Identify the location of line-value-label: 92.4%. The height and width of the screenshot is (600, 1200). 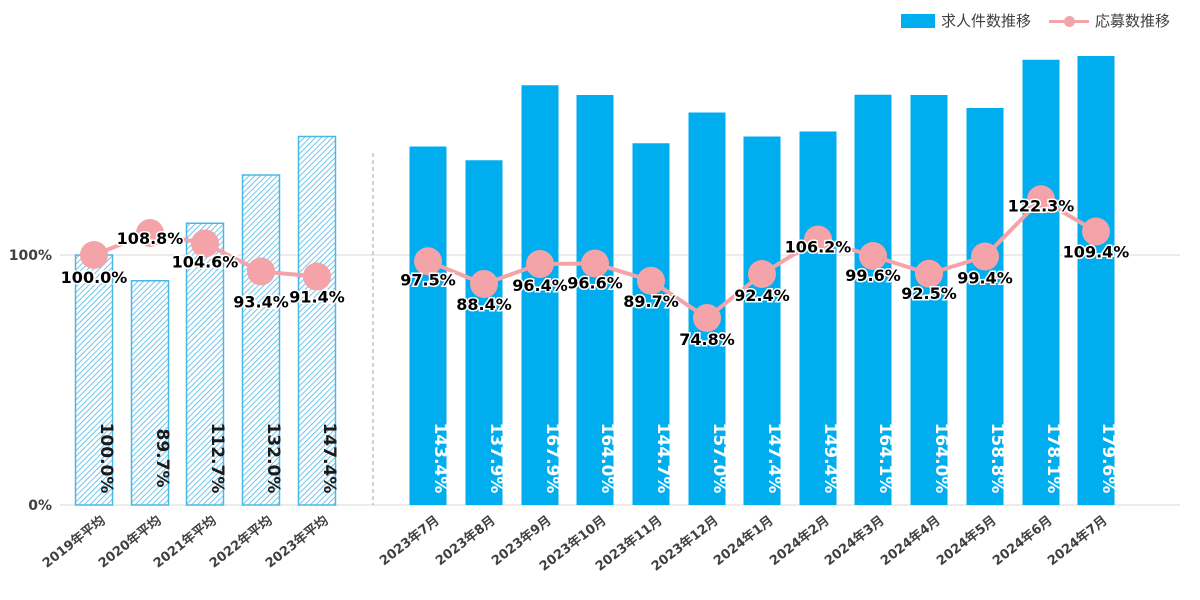
(762, 295).